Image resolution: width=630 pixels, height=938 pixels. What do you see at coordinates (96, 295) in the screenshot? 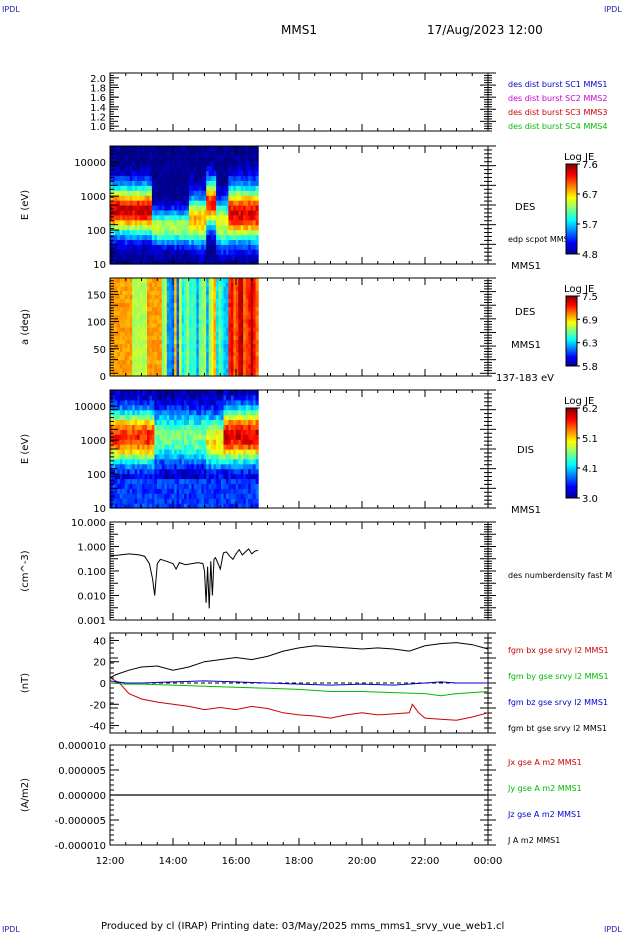
I see `ytick-label: 150` at bounding box center [96, 295].